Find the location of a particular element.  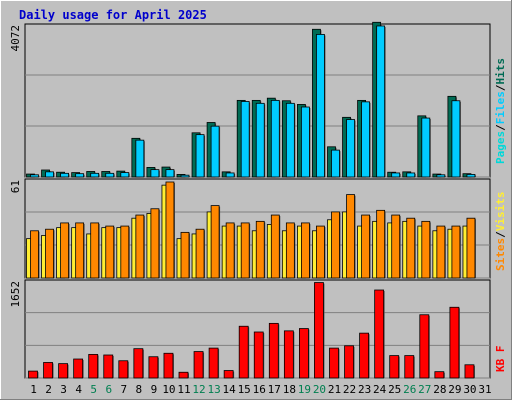

y-max-label-middle: 61 is located at coordinates (15, 186).